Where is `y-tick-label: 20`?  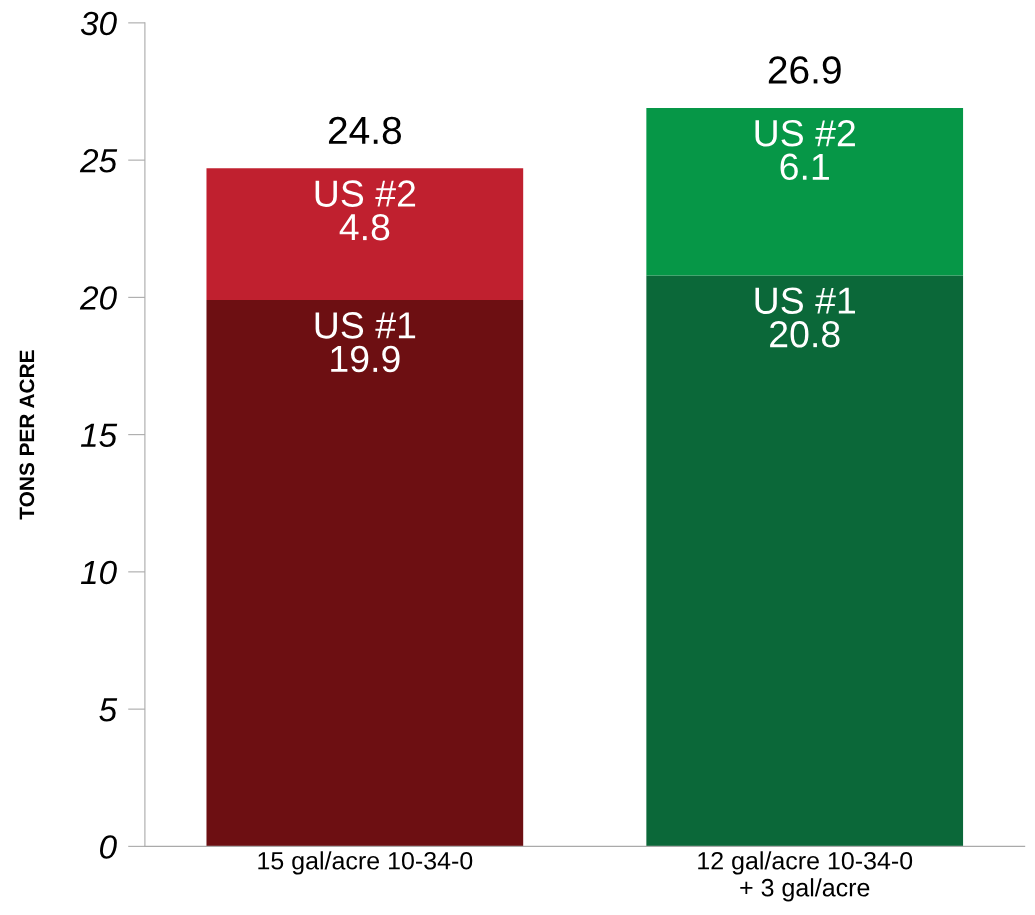 y-tick-label: 20 is located at coordinates (98, 298).